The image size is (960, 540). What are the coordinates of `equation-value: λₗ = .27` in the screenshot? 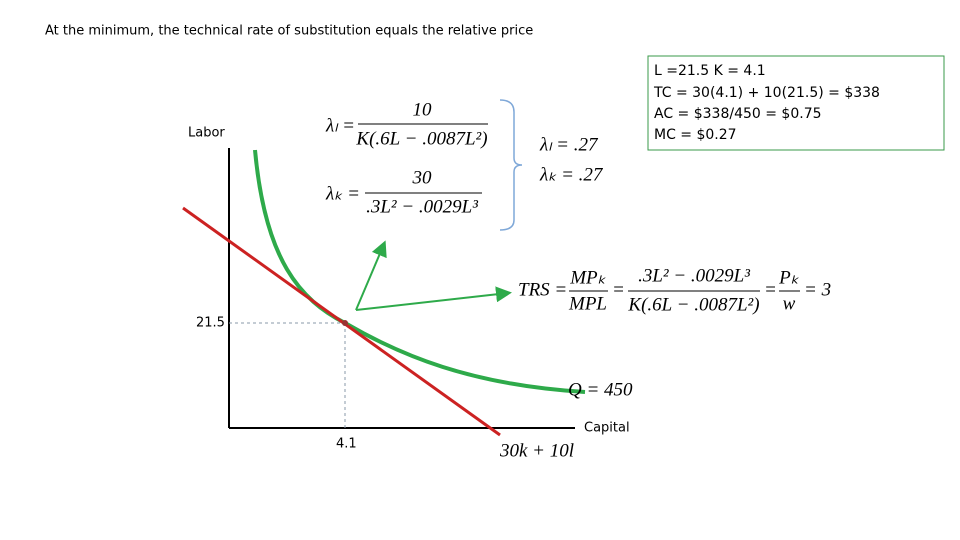 It's located at (569, 144).